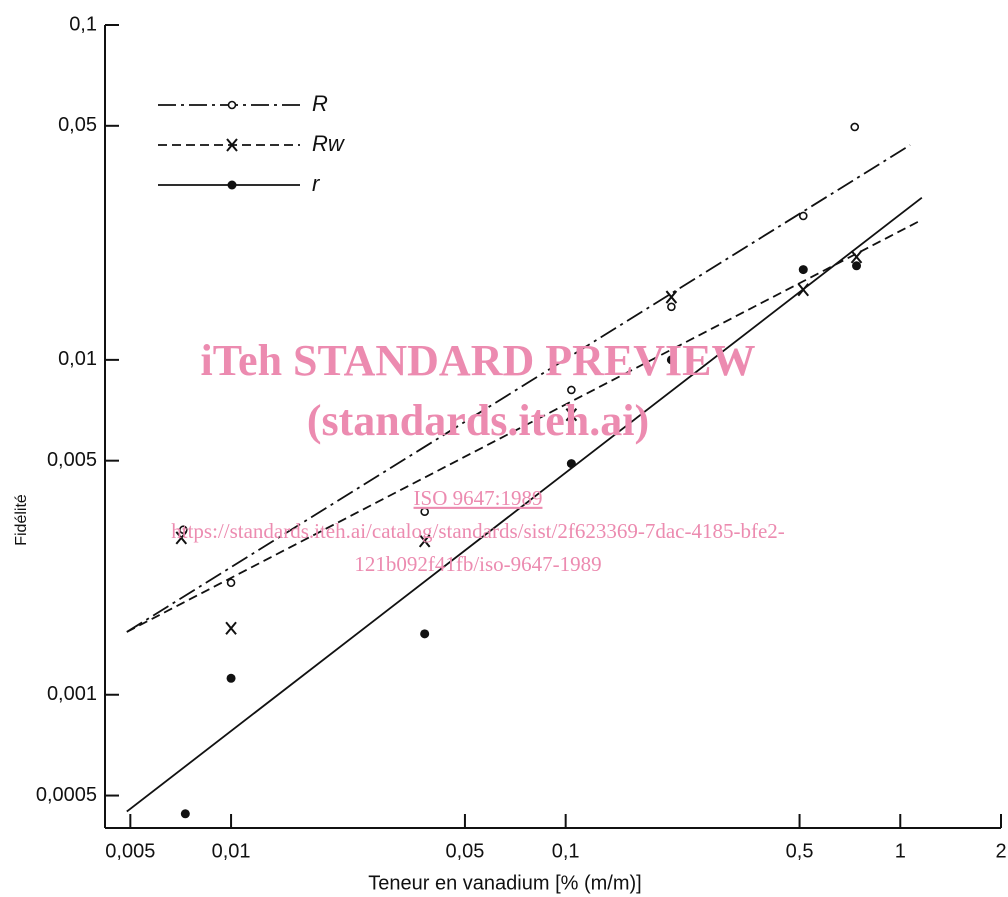  Describe the element at coordinates (320, 103) in the screenshot. I see `legend-label: R` at that location.